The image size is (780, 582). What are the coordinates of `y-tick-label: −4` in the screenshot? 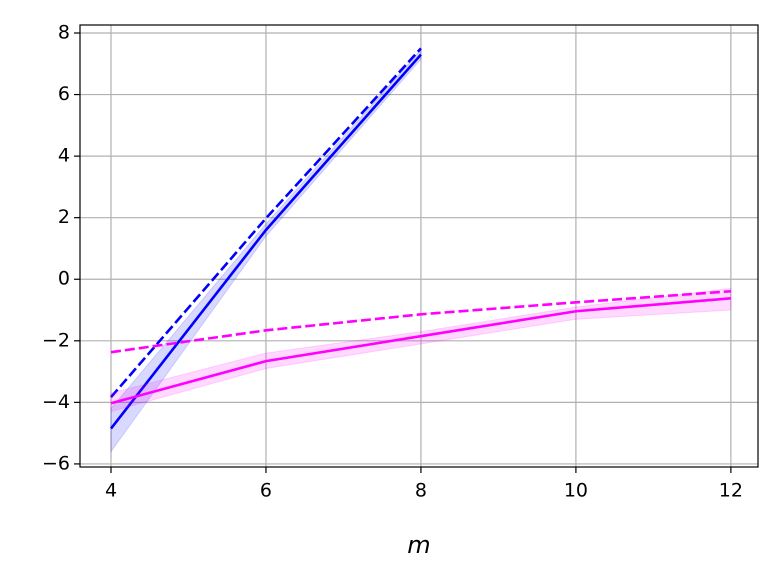 It's located at (56, 402).